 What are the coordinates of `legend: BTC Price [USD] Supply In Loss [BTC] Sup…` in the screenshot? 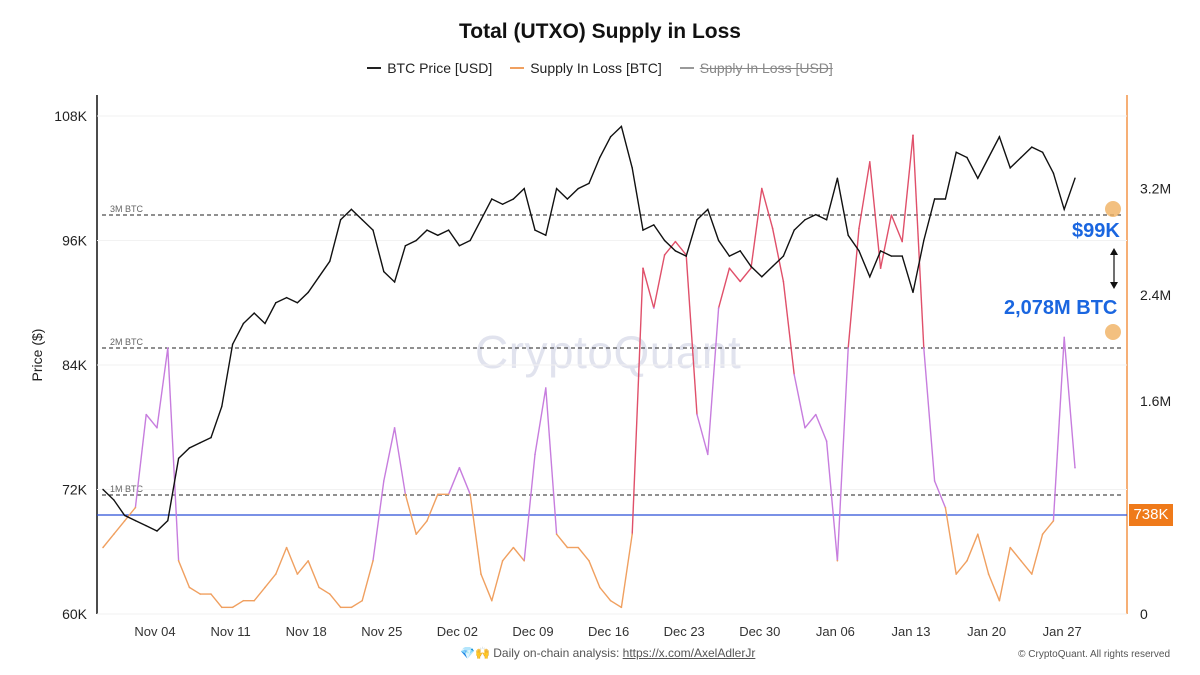 It's located at (600, 68).